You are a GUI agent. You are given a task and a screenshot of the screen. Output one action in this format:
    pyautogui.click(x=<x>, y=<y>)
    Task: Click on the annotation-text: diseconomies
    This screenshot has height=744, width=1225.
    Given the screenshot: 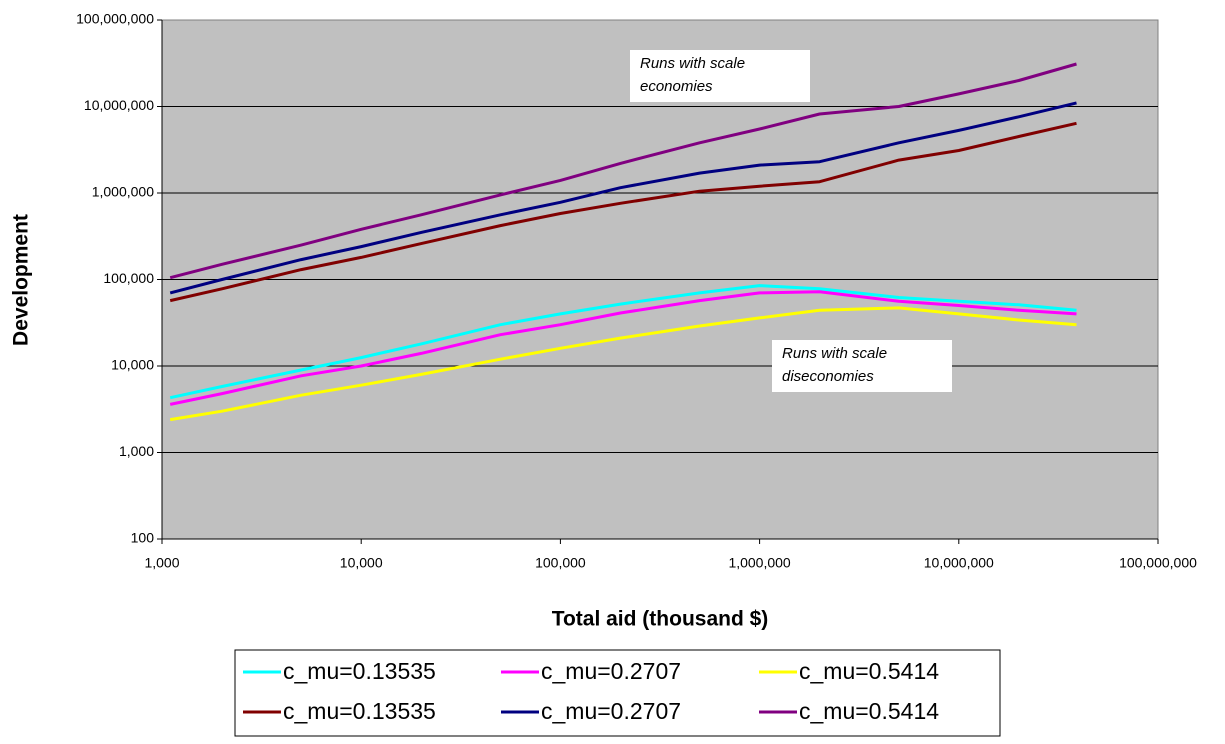 What is the action you would take?
    pyautogui.click(x=828, y=376)
    